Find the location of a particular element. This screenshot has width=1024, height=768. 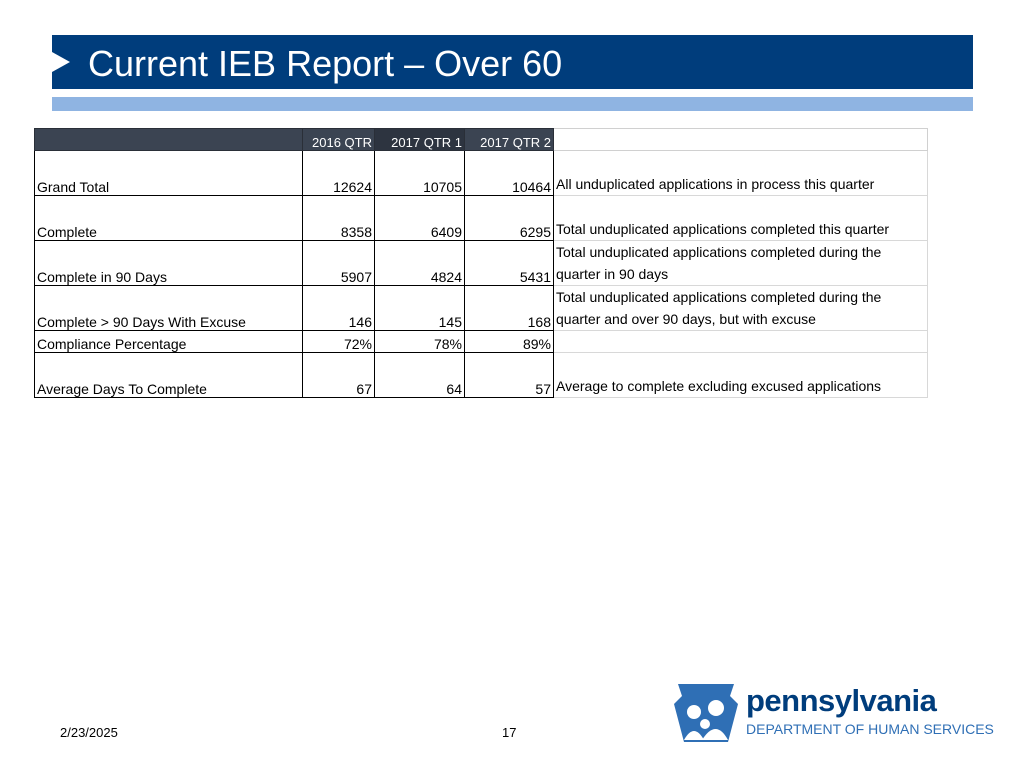

row-value-2017q2: 57 is located at coordinates (509, 375).